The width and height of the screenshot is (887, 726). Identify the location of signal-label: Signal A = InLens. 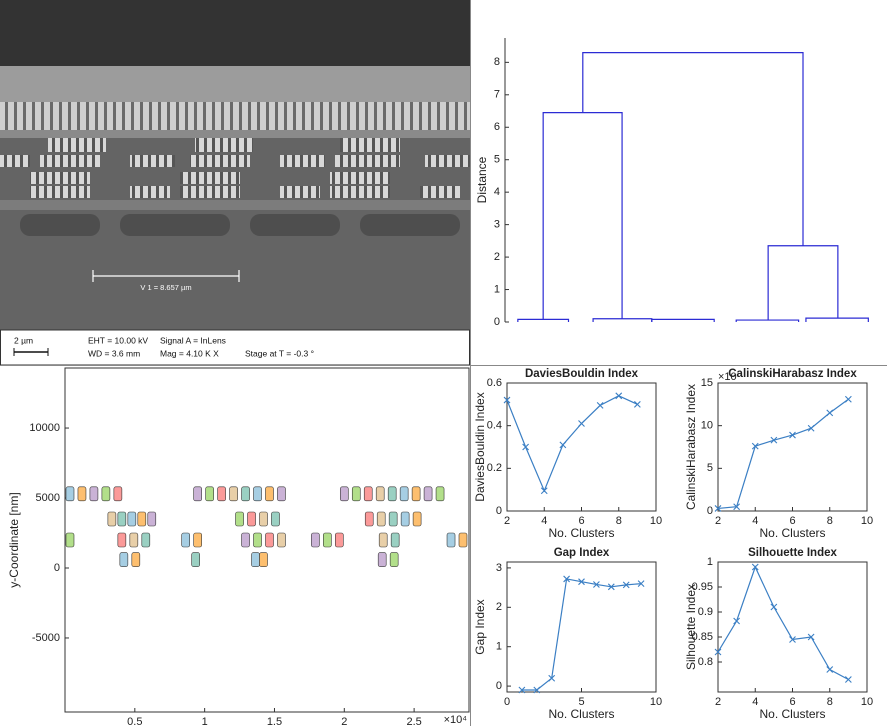
(193, 340).